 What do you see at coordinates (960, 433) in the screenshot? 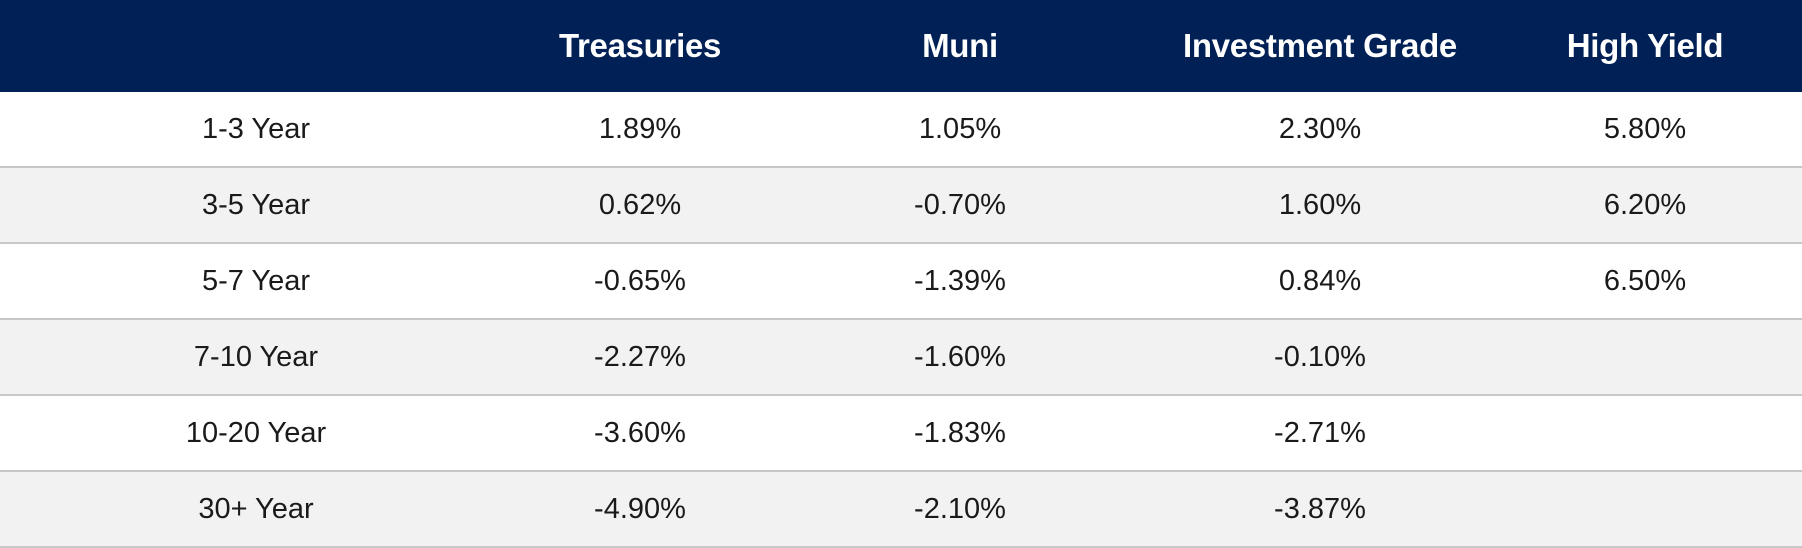
I see `muni-cell: -1.83%` at bounding box center [960, 433].